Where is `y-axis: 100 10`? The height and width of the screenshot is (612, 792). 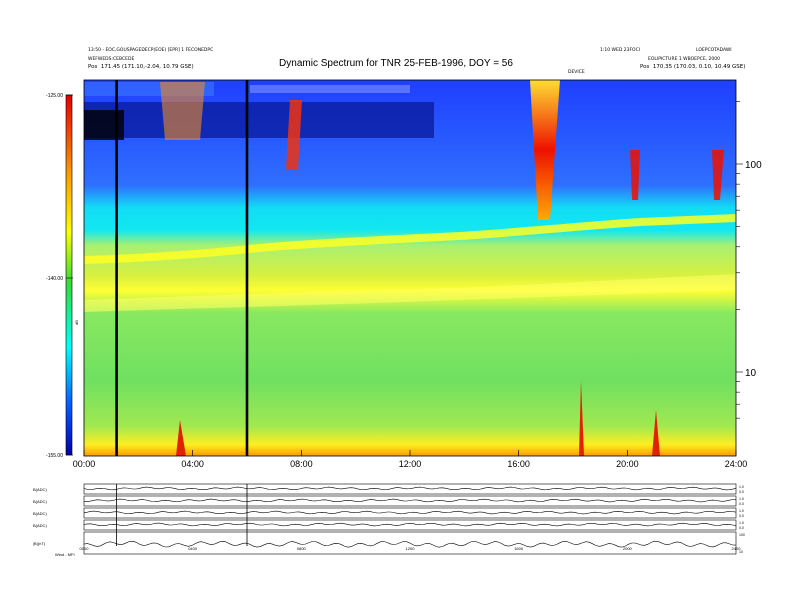 y-axis: 100 10 is located at coordinates (749, 260).